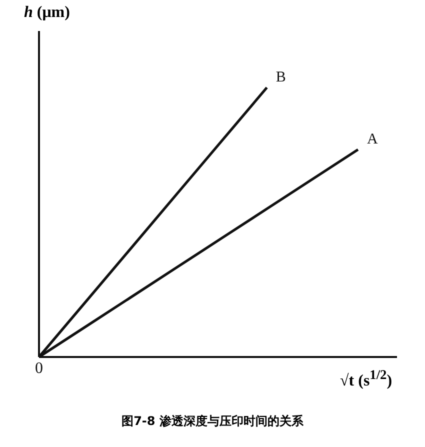 The height and width of the screenshot is (447, 425). I want to click on y-axis-title: h (μm), so click(47, 13).